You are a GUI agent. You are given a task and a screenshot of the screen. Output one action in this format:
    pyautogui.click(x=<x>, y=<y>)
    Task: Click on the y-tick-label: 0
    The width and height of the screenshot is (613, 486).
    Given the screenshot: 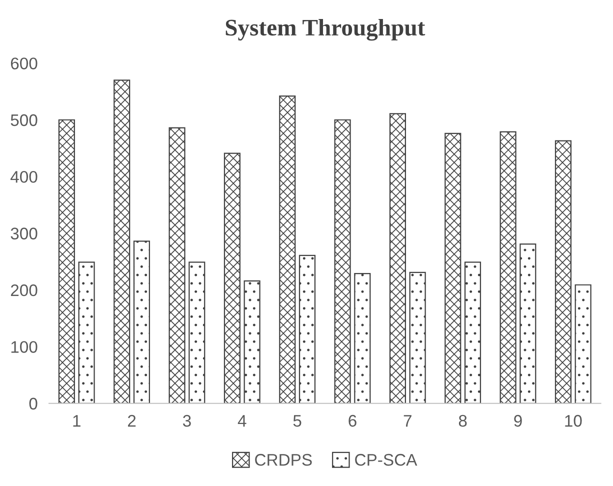 What is the action you would take?
    pyautogui.click(x=33, y=404)
    